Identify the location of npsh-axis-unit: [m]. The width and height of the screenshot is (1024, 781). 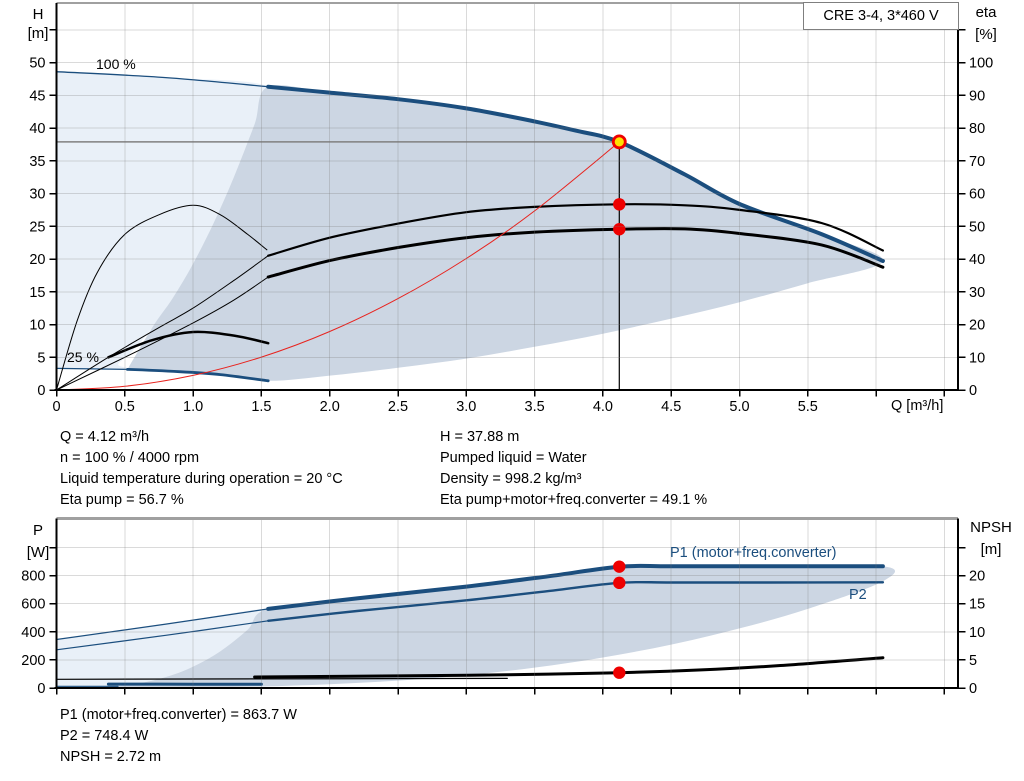
(991, 549).